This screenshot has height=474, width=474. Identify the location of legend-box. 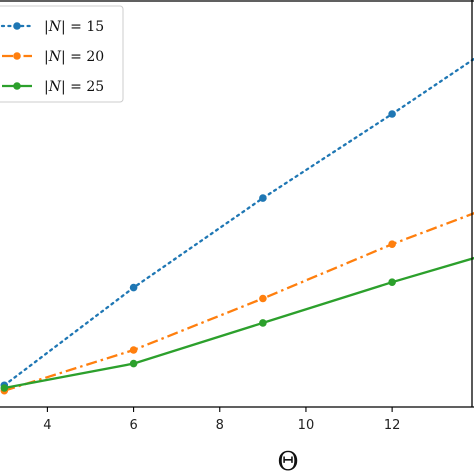
(62, 54).